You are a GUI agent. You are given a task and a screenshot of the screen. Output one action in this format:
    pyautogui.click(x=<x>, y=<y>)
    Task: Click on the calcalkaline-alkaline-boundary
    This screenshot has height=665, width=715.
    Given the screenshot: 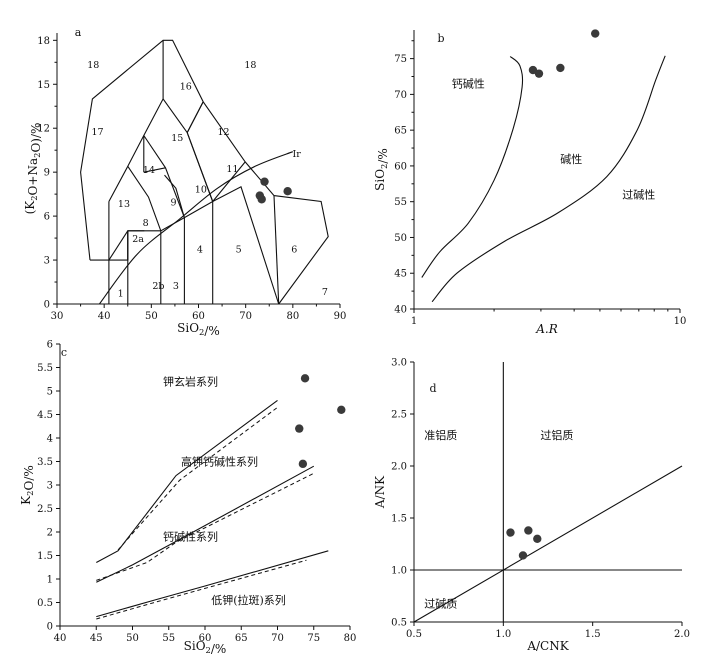 What is the action you would take?
    pyautogui.click(x=472, y=167)
    